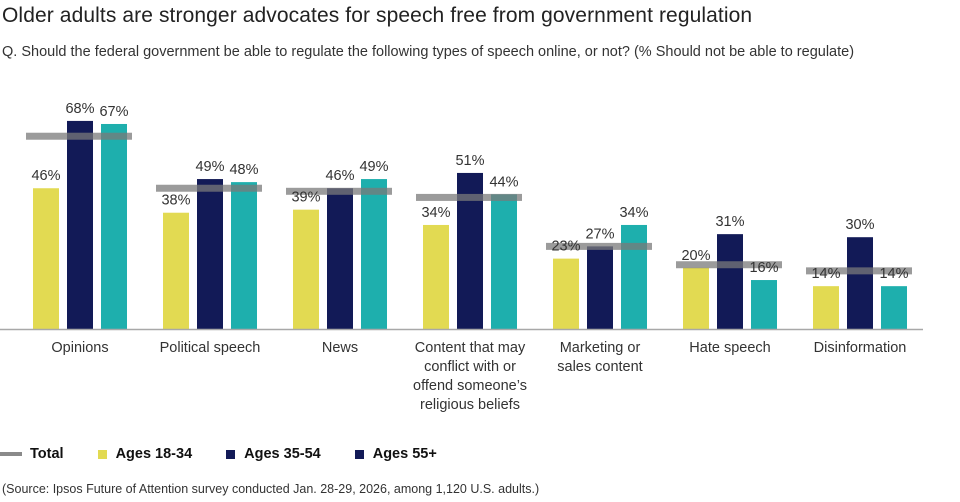  Describe the element at coordinates (599, 367) in the screenshot. I see `category-label-line: sales content` at that location.